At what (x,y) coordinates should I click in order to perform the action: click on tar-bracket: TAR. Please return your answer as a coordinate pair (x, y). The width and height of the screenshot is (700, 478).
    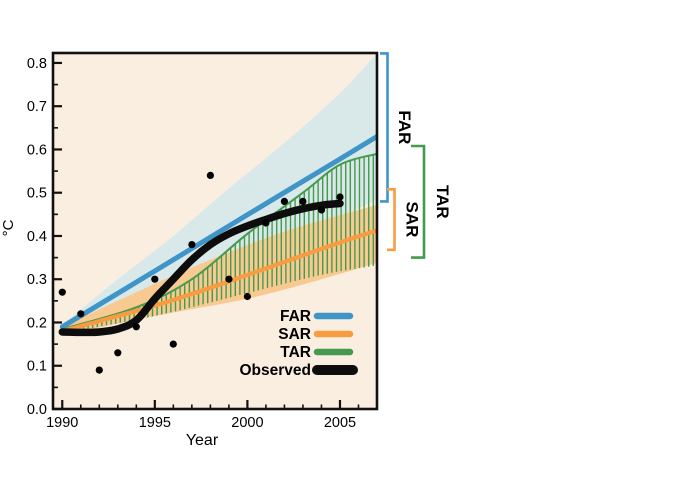
    Looking at the image, I should click on (431, 201).